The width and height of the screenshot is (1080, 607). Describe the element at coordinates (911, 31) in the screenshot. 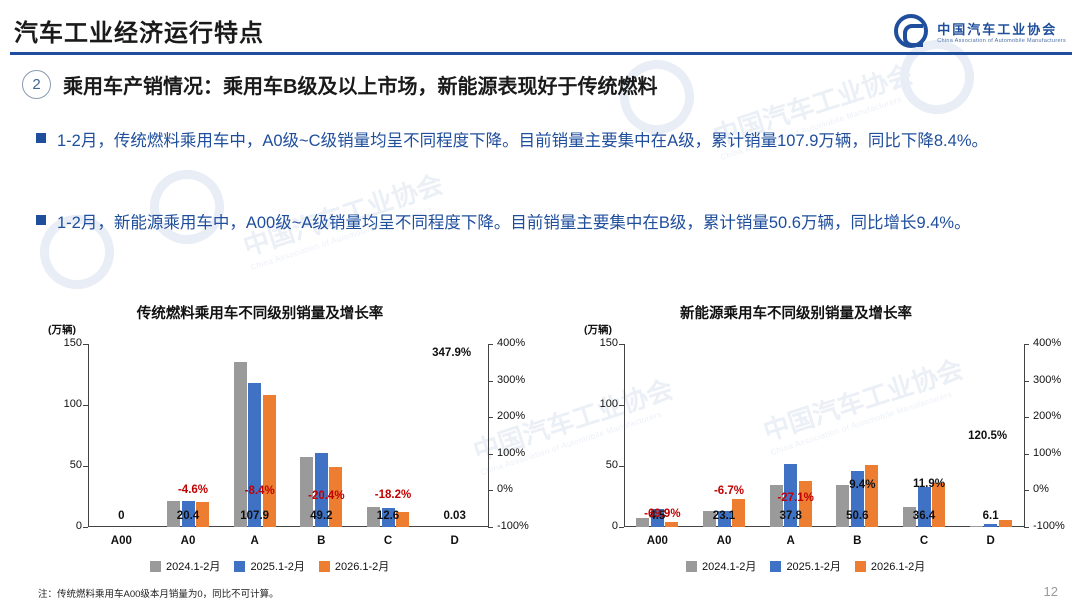

I see `caam-logo-icon` at that location.